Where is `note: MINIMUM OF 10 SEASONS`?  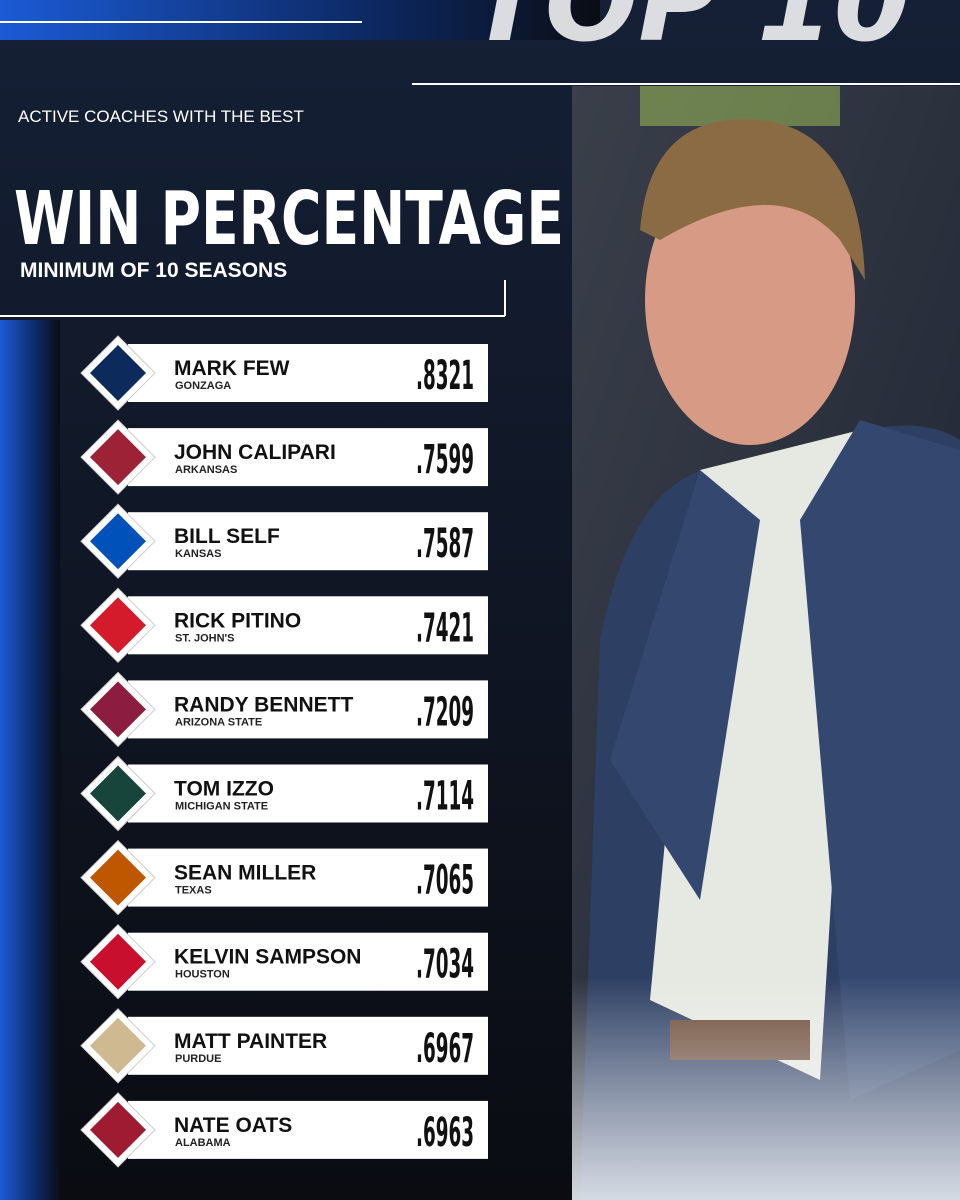
note: MINIMUM OF 10 SEASONS is located at coordinates (153, 270).